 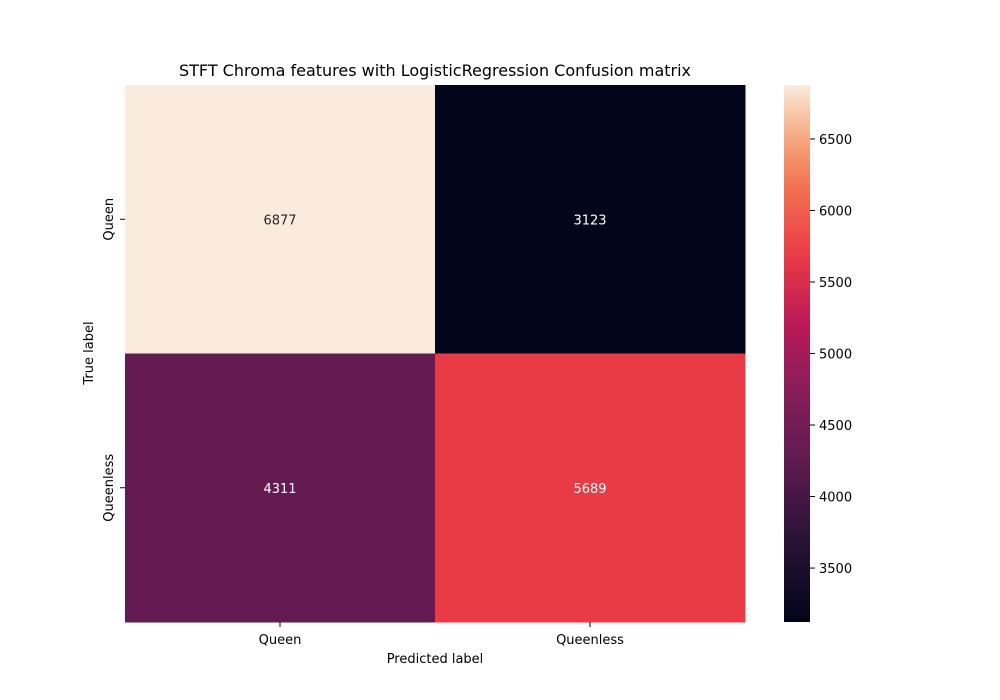 I want to click on x-tick-label: Queenless, so click(x=590, y=640).